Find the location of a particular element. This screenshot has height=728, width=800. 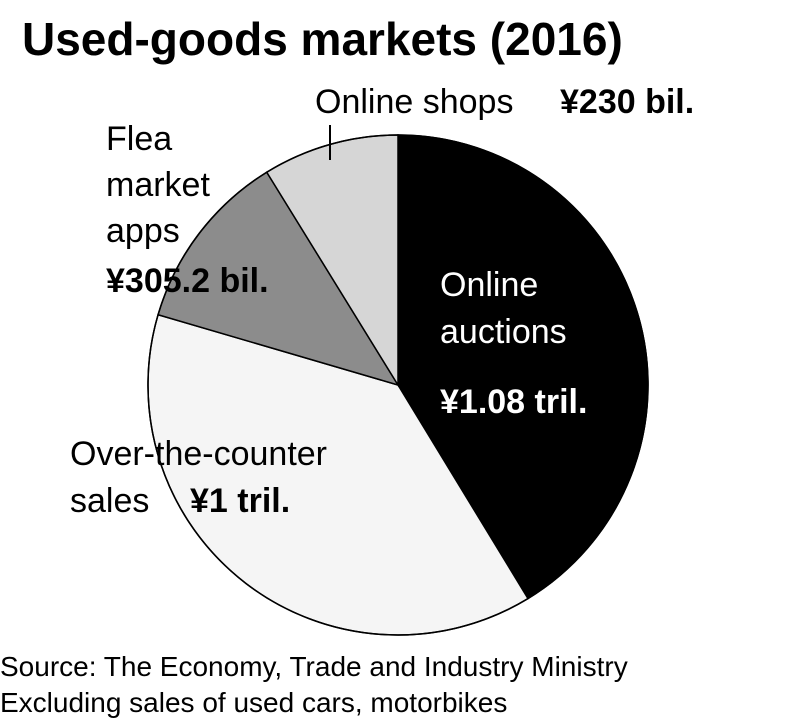

slice-label-flea-market-apps-line2: market is located at coordinates (158, 185).